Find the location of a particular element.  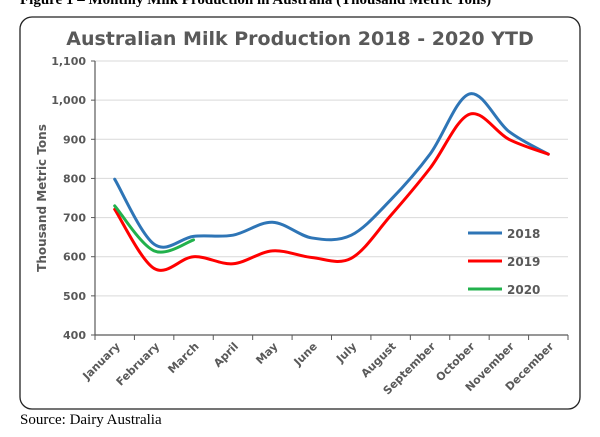

legend-label-2019: 2019 is located at coordinates (523, 262).